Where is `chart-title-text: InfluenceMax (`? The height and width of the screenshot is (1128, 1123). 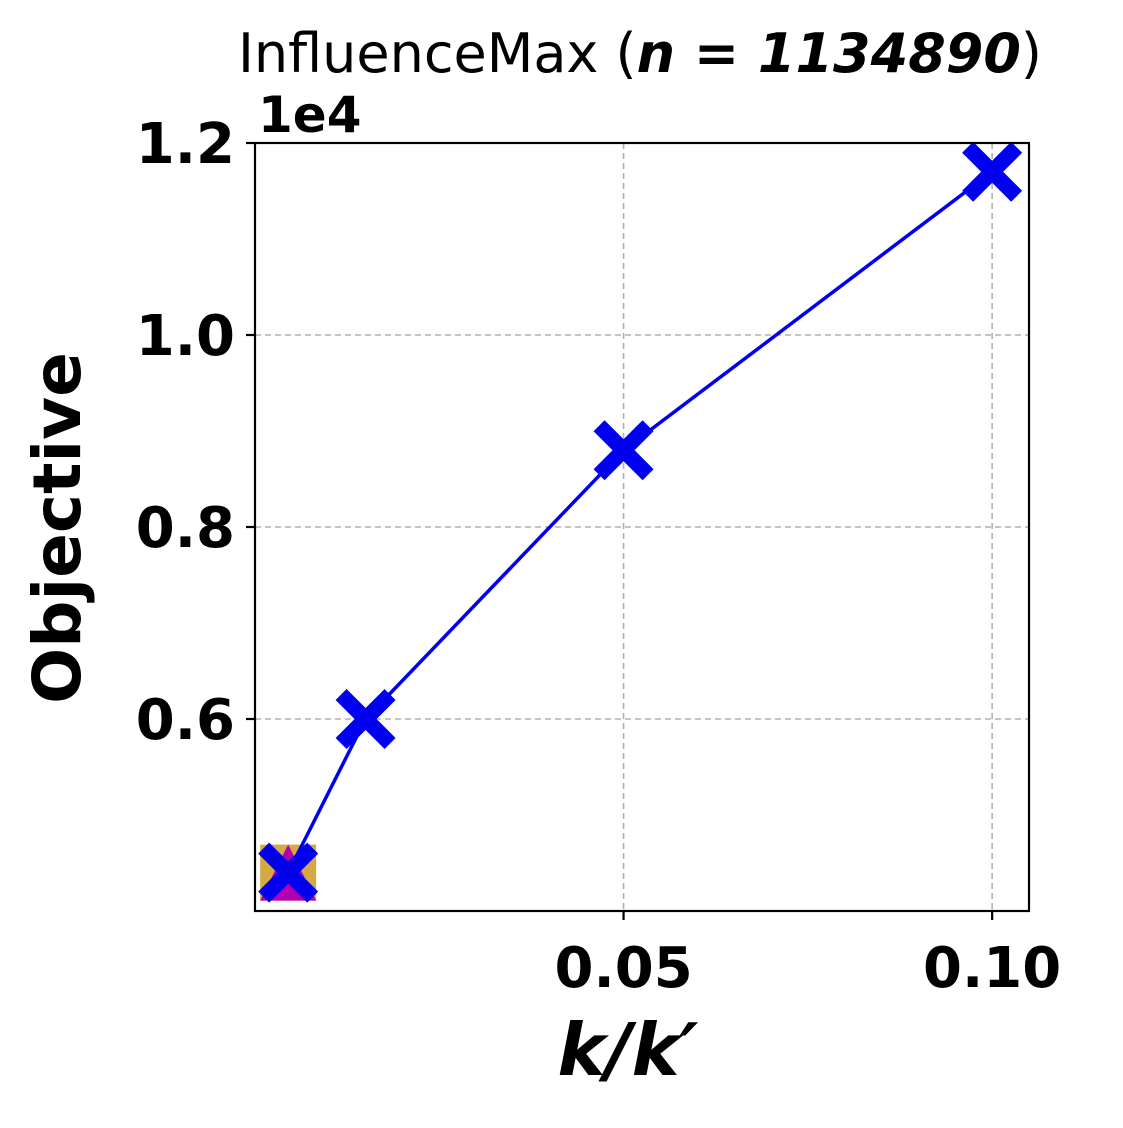
chart-title-text: InfluenceMax ( is located at coordinates (437, 53).